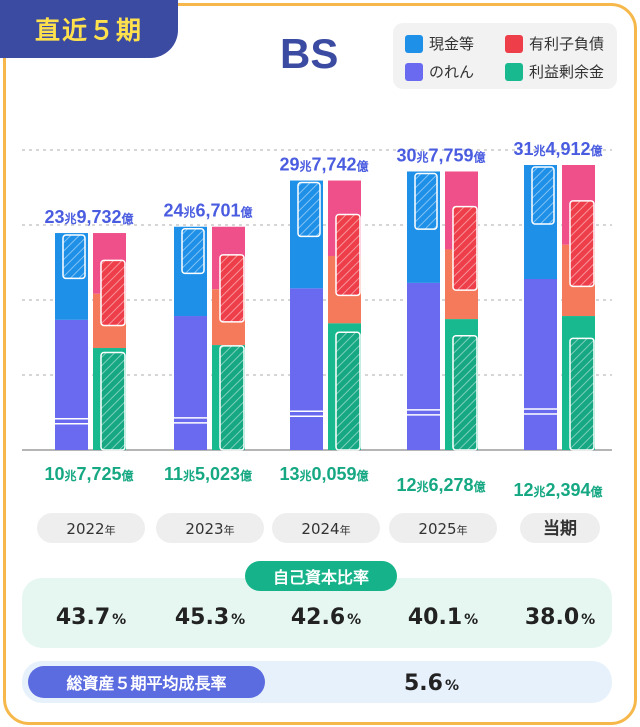  I want to click on equity-ratio-number: 42.6, so click(318, 617).